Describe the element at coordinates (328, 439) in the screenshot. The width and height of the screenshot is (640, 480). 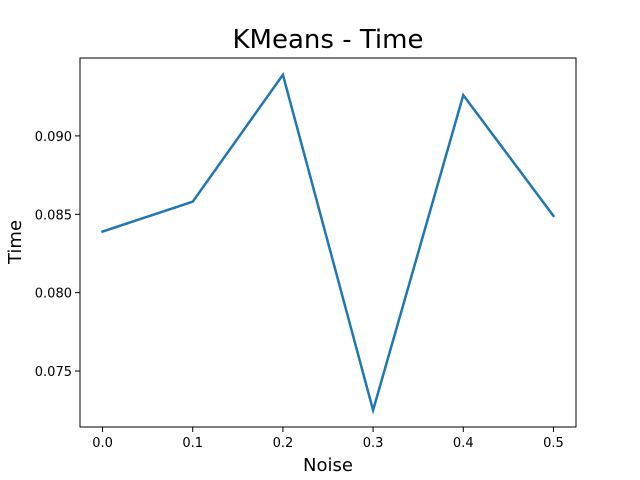
I see `x-axis: 0.0 0.1 0.2 0.3 0.4 0.5` at that location.